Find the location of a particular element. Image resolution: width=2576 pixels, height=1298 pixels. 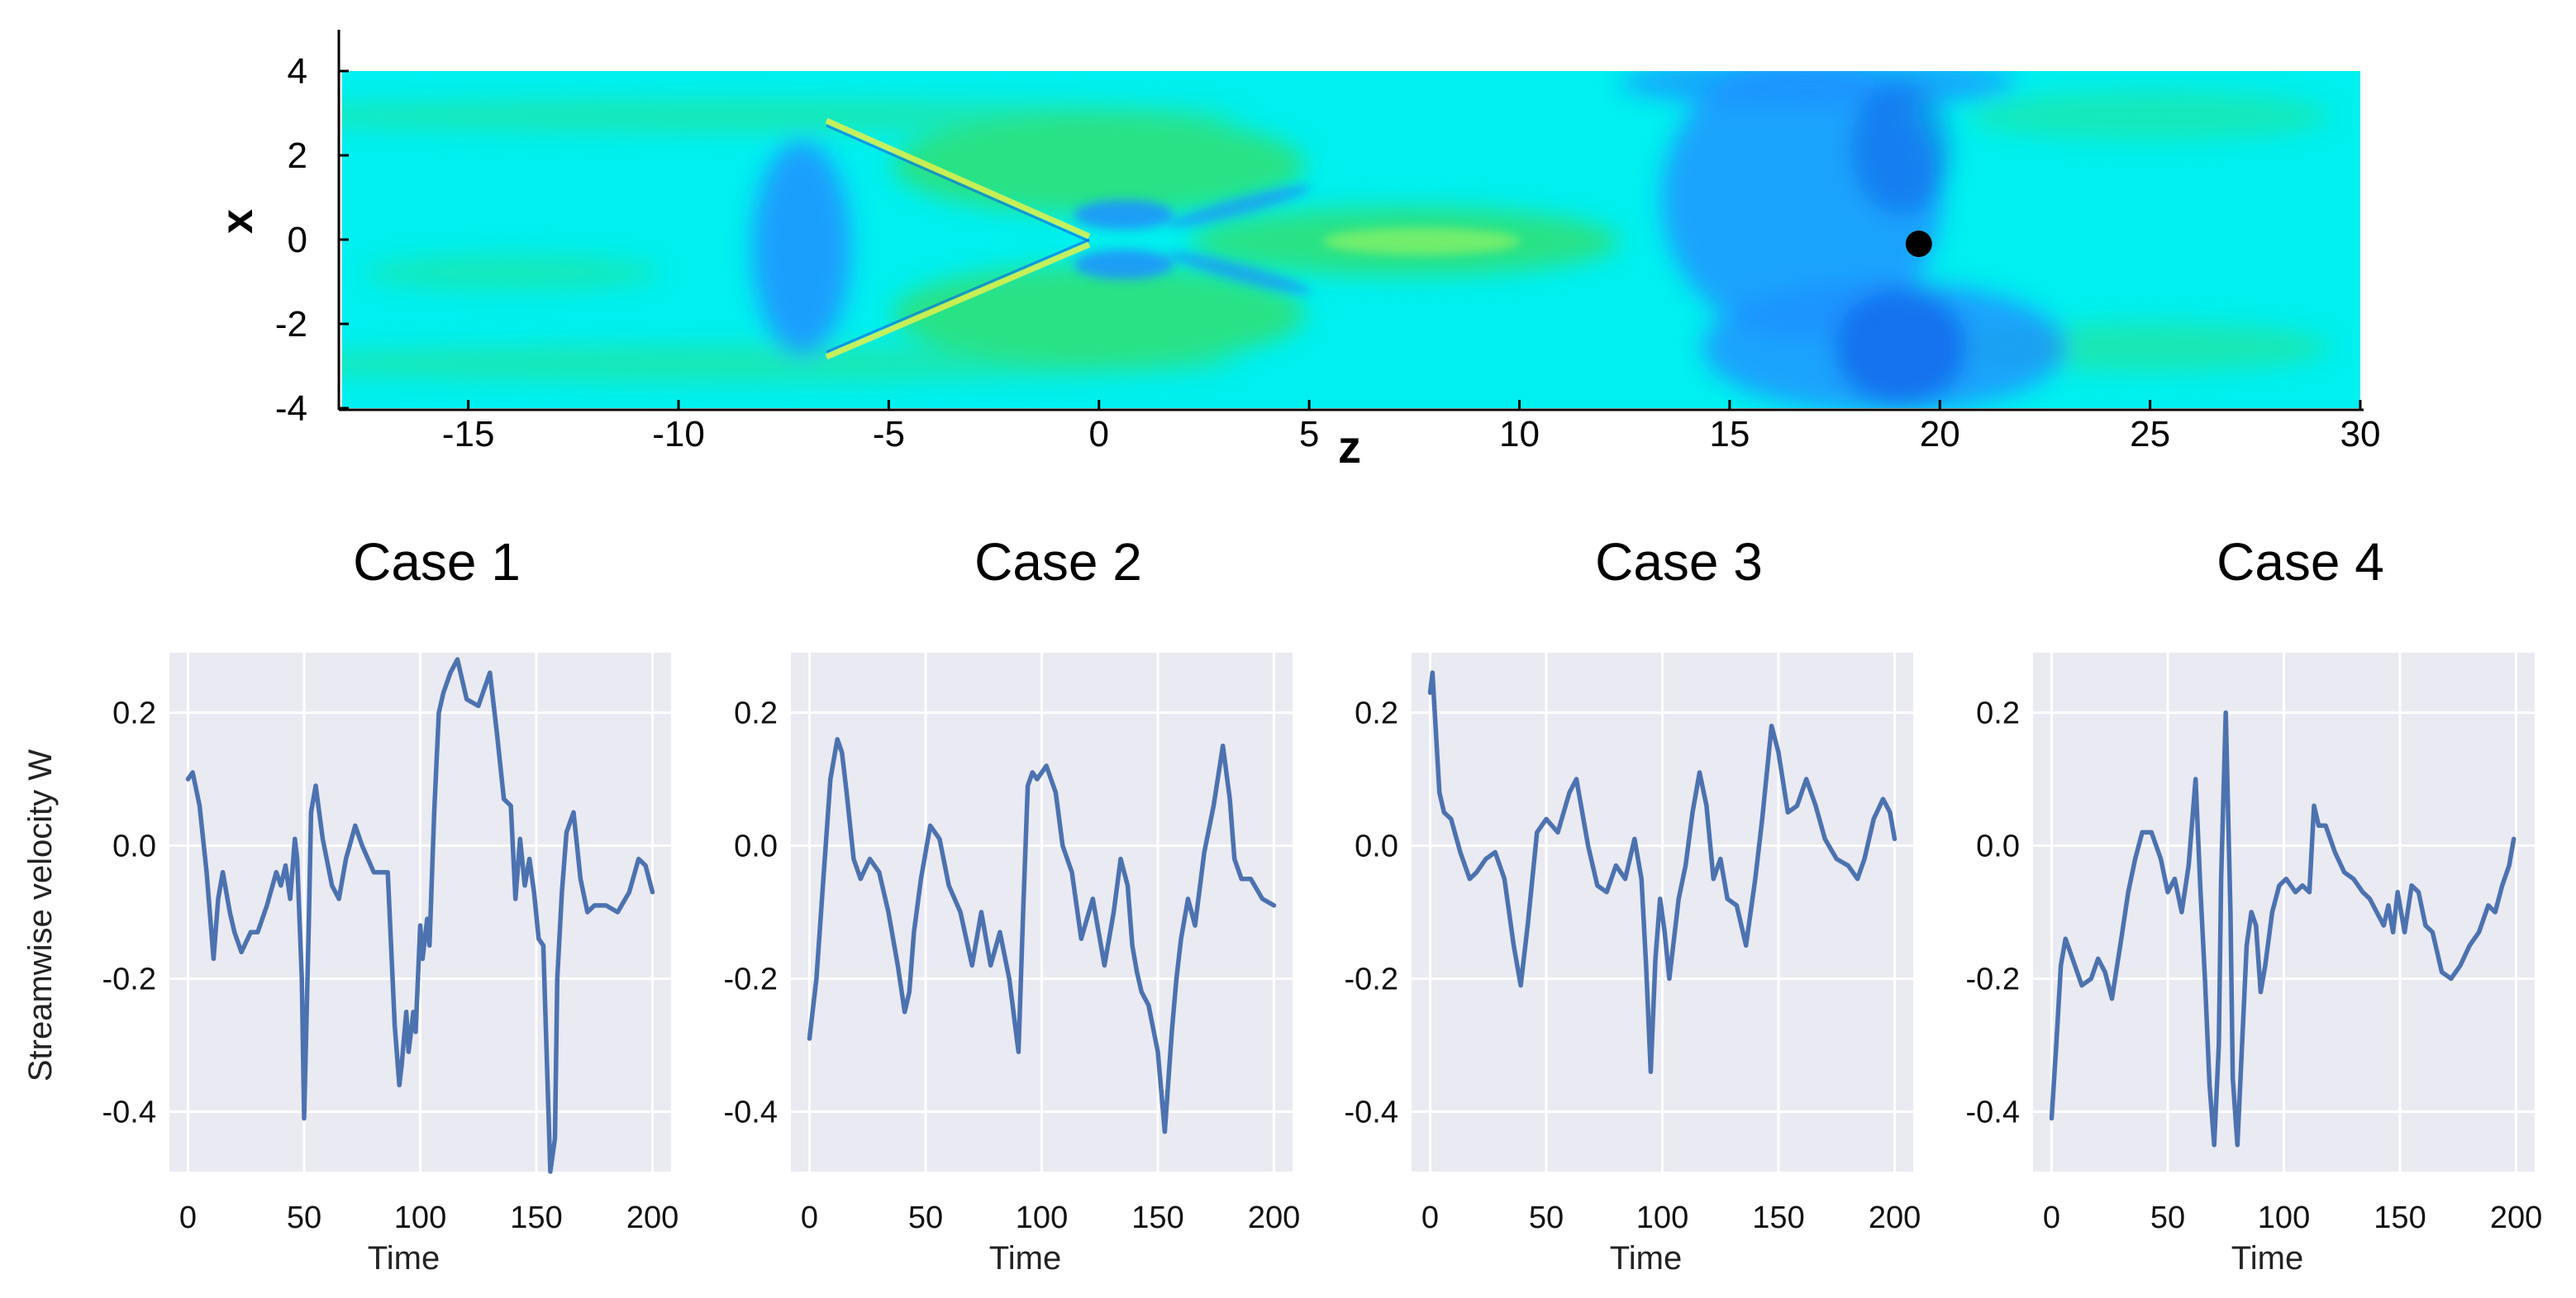

cfd-xtick-label: -5 is located at coordinates (889, 434).